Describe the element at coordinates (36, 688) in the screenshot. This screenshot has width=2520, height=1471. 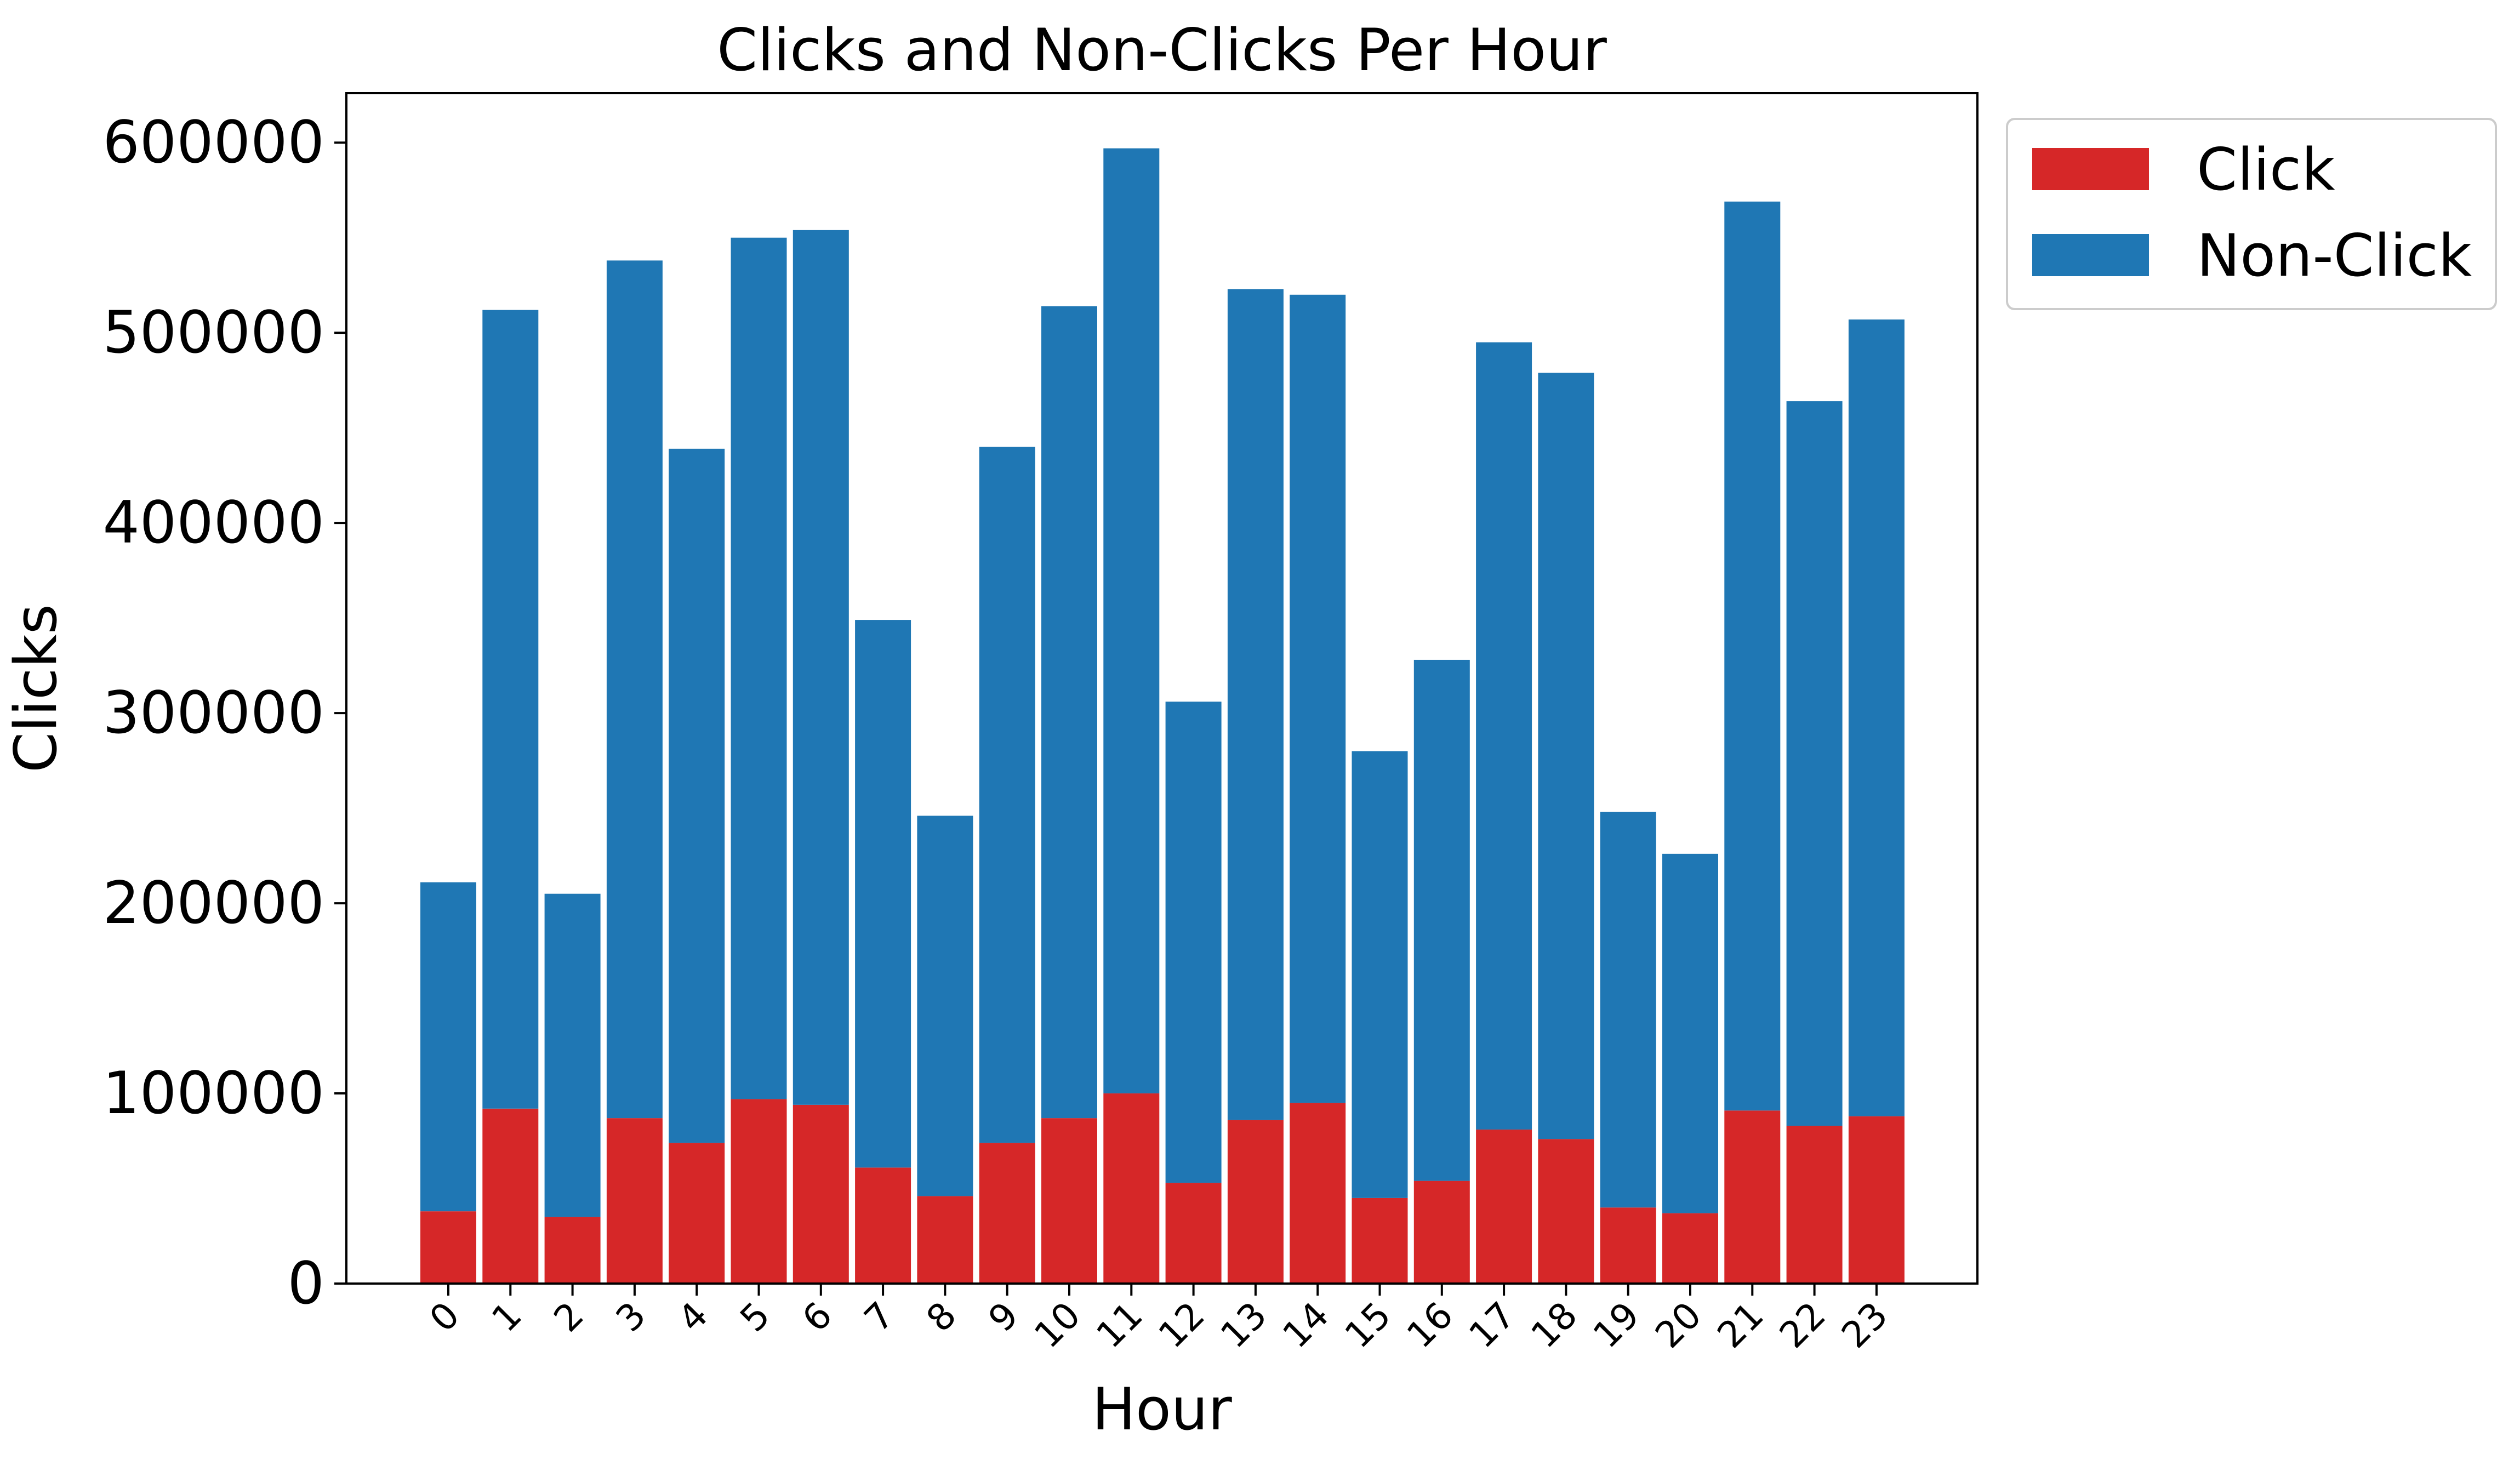
I see `y-axis-label: Clicks` at that location.